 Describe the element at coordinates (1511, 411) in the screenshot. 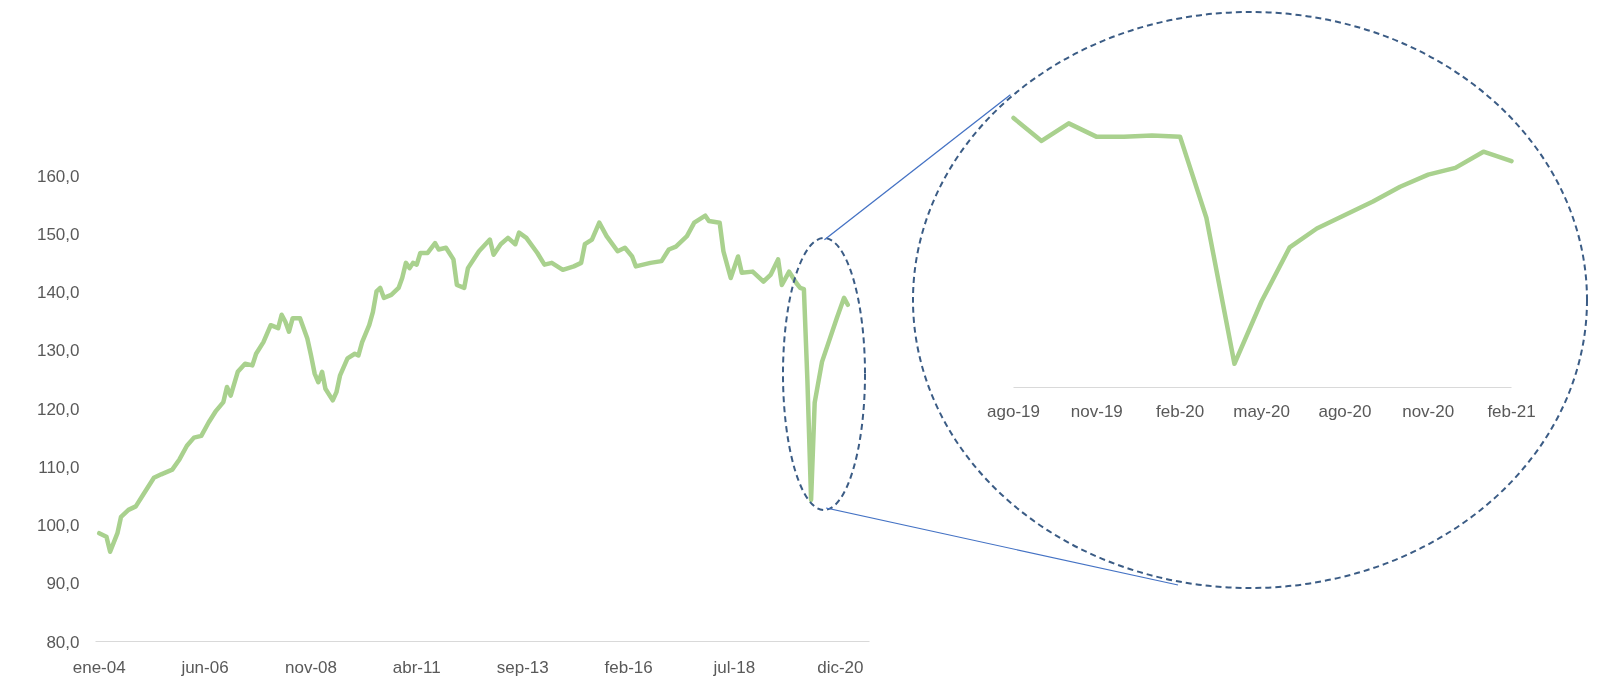

I see `x-tick-label: feb-21` at that location.